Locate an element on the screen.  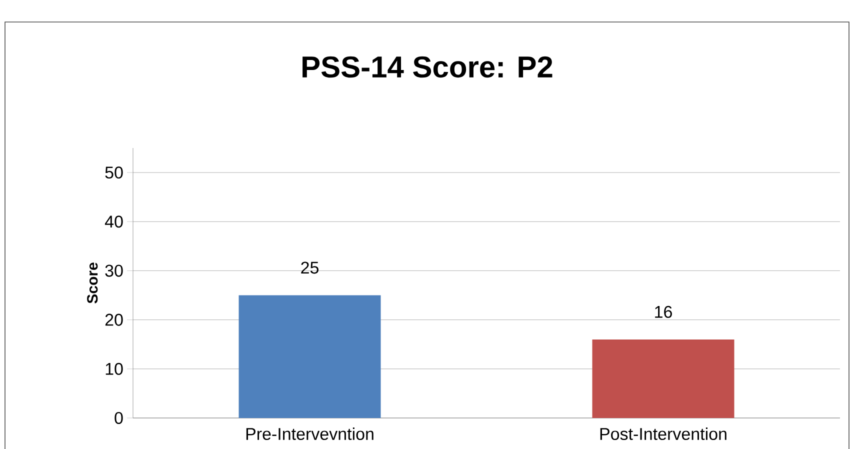
y-axis-title: Score is located at coordinates (92, 283).